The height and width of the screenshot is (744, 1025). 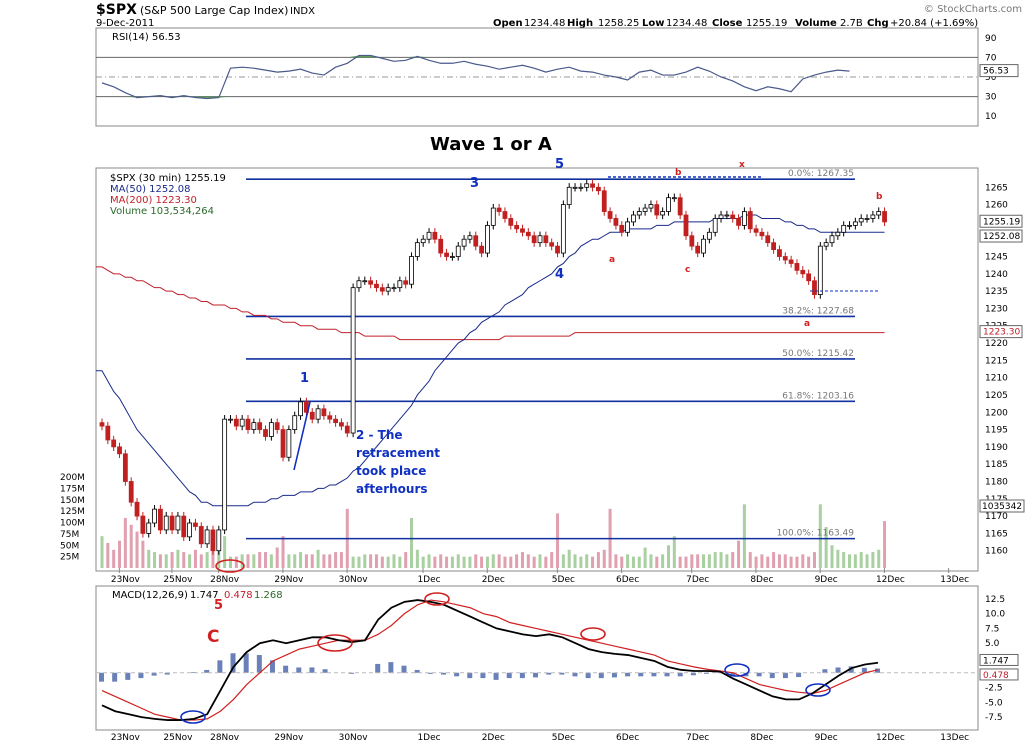 I want to click on wave-2-line1: 2 - The, so click(x=379, y=435).